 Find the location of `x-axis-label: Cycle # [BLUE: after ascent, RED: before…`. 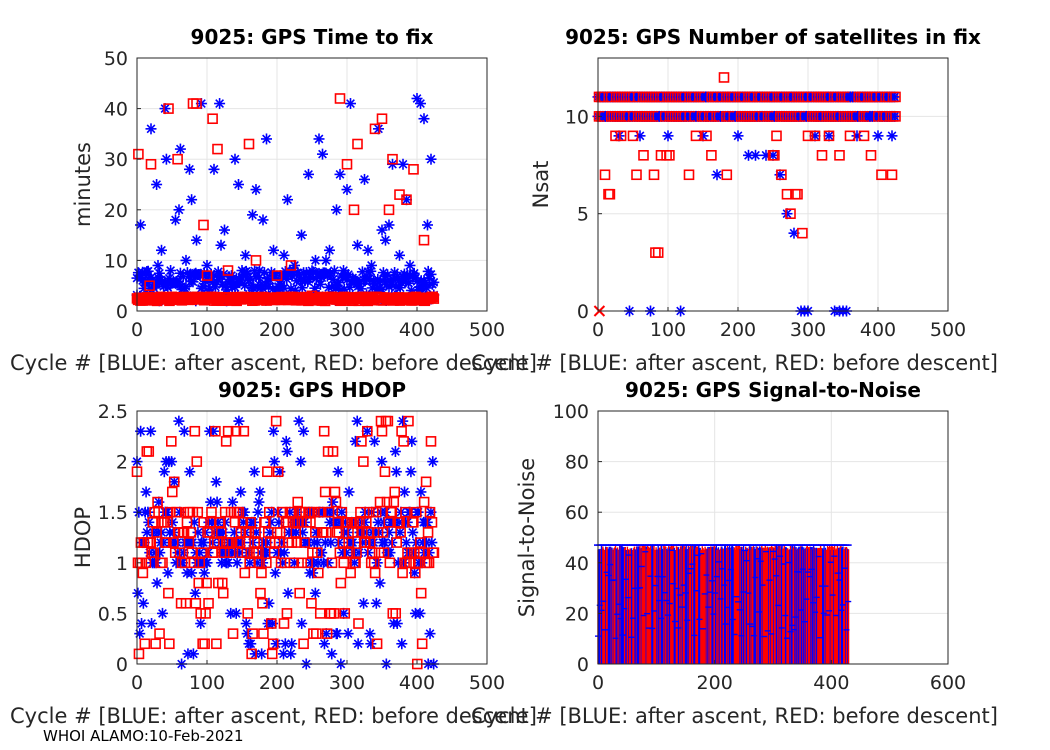

x-axis-label: Cycle # [BLUE: after ascent, RED: before… is located at coordinates (734, 716).